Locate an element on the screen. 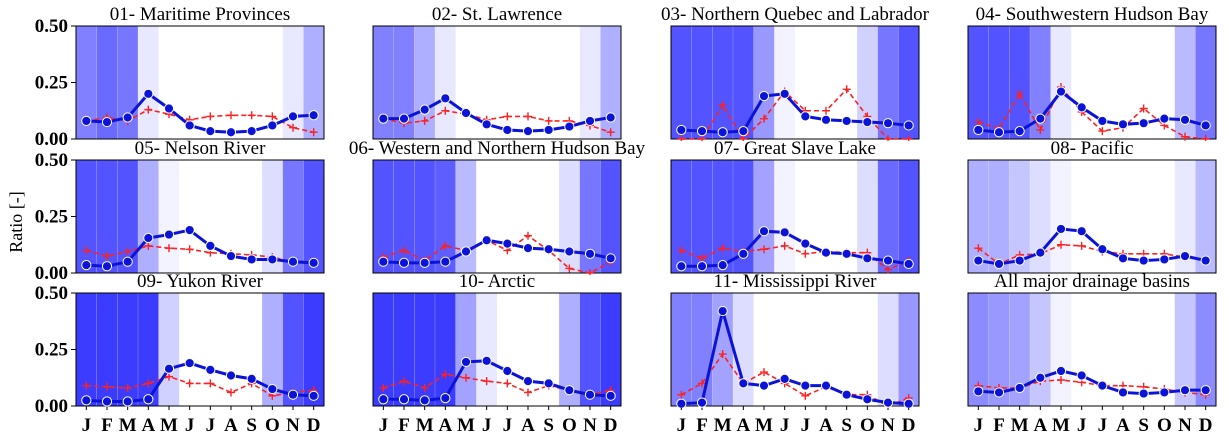 The width and height of the screenshot is (1229, 432). panel-title: 11- Mississippi River is located at coordinates (796, 281).